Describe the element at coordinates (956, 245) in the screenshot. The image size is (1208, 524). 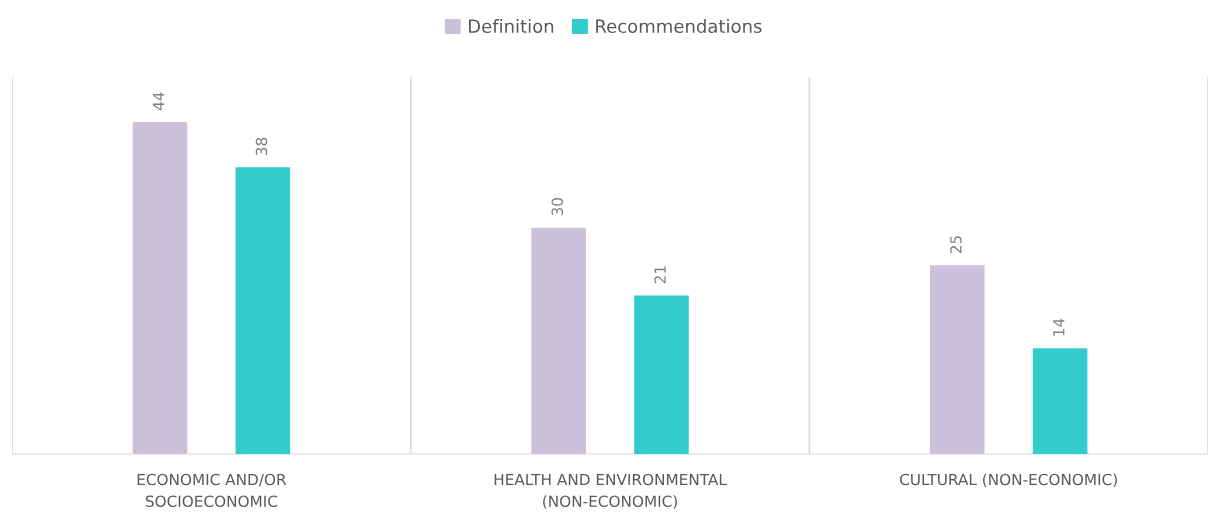
I see `data-label: 25` at that location.